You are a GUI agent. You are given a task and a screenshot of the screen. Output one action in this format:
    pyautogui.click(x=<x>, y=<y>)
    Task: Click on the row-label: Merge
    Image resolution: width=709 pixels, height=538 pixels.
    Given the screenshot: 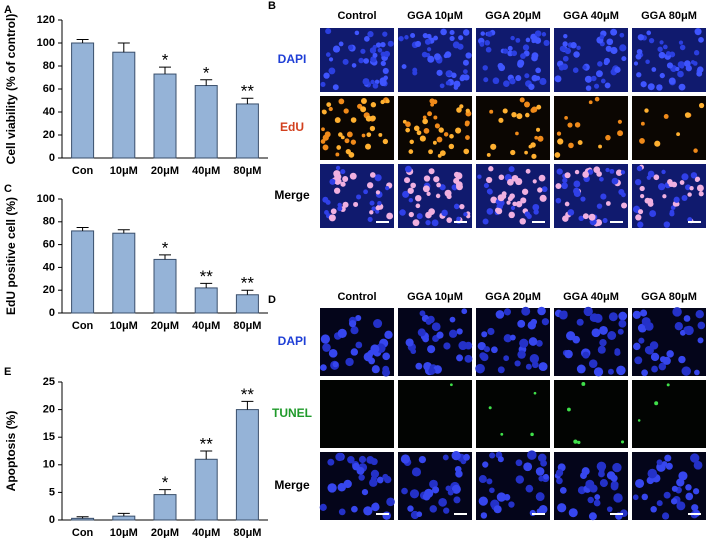 What is the action you would take?
    pyautogui.click(x=292, y=195)
    